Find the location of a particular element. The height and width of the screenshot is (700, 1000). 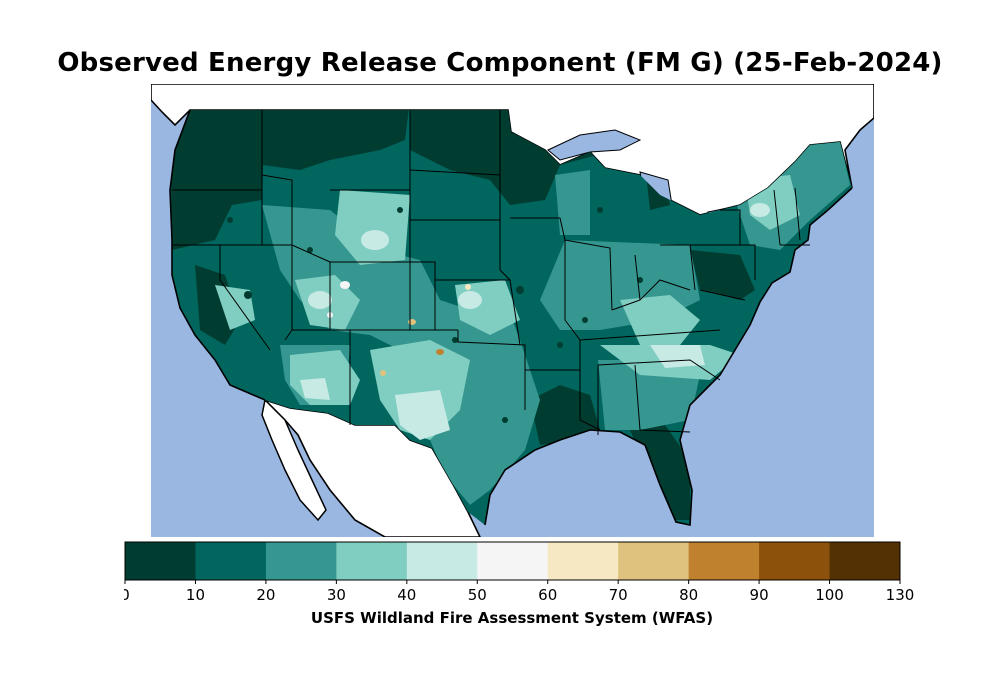

colorbar-tick-label: 130 is located at coordinates (900, 595).